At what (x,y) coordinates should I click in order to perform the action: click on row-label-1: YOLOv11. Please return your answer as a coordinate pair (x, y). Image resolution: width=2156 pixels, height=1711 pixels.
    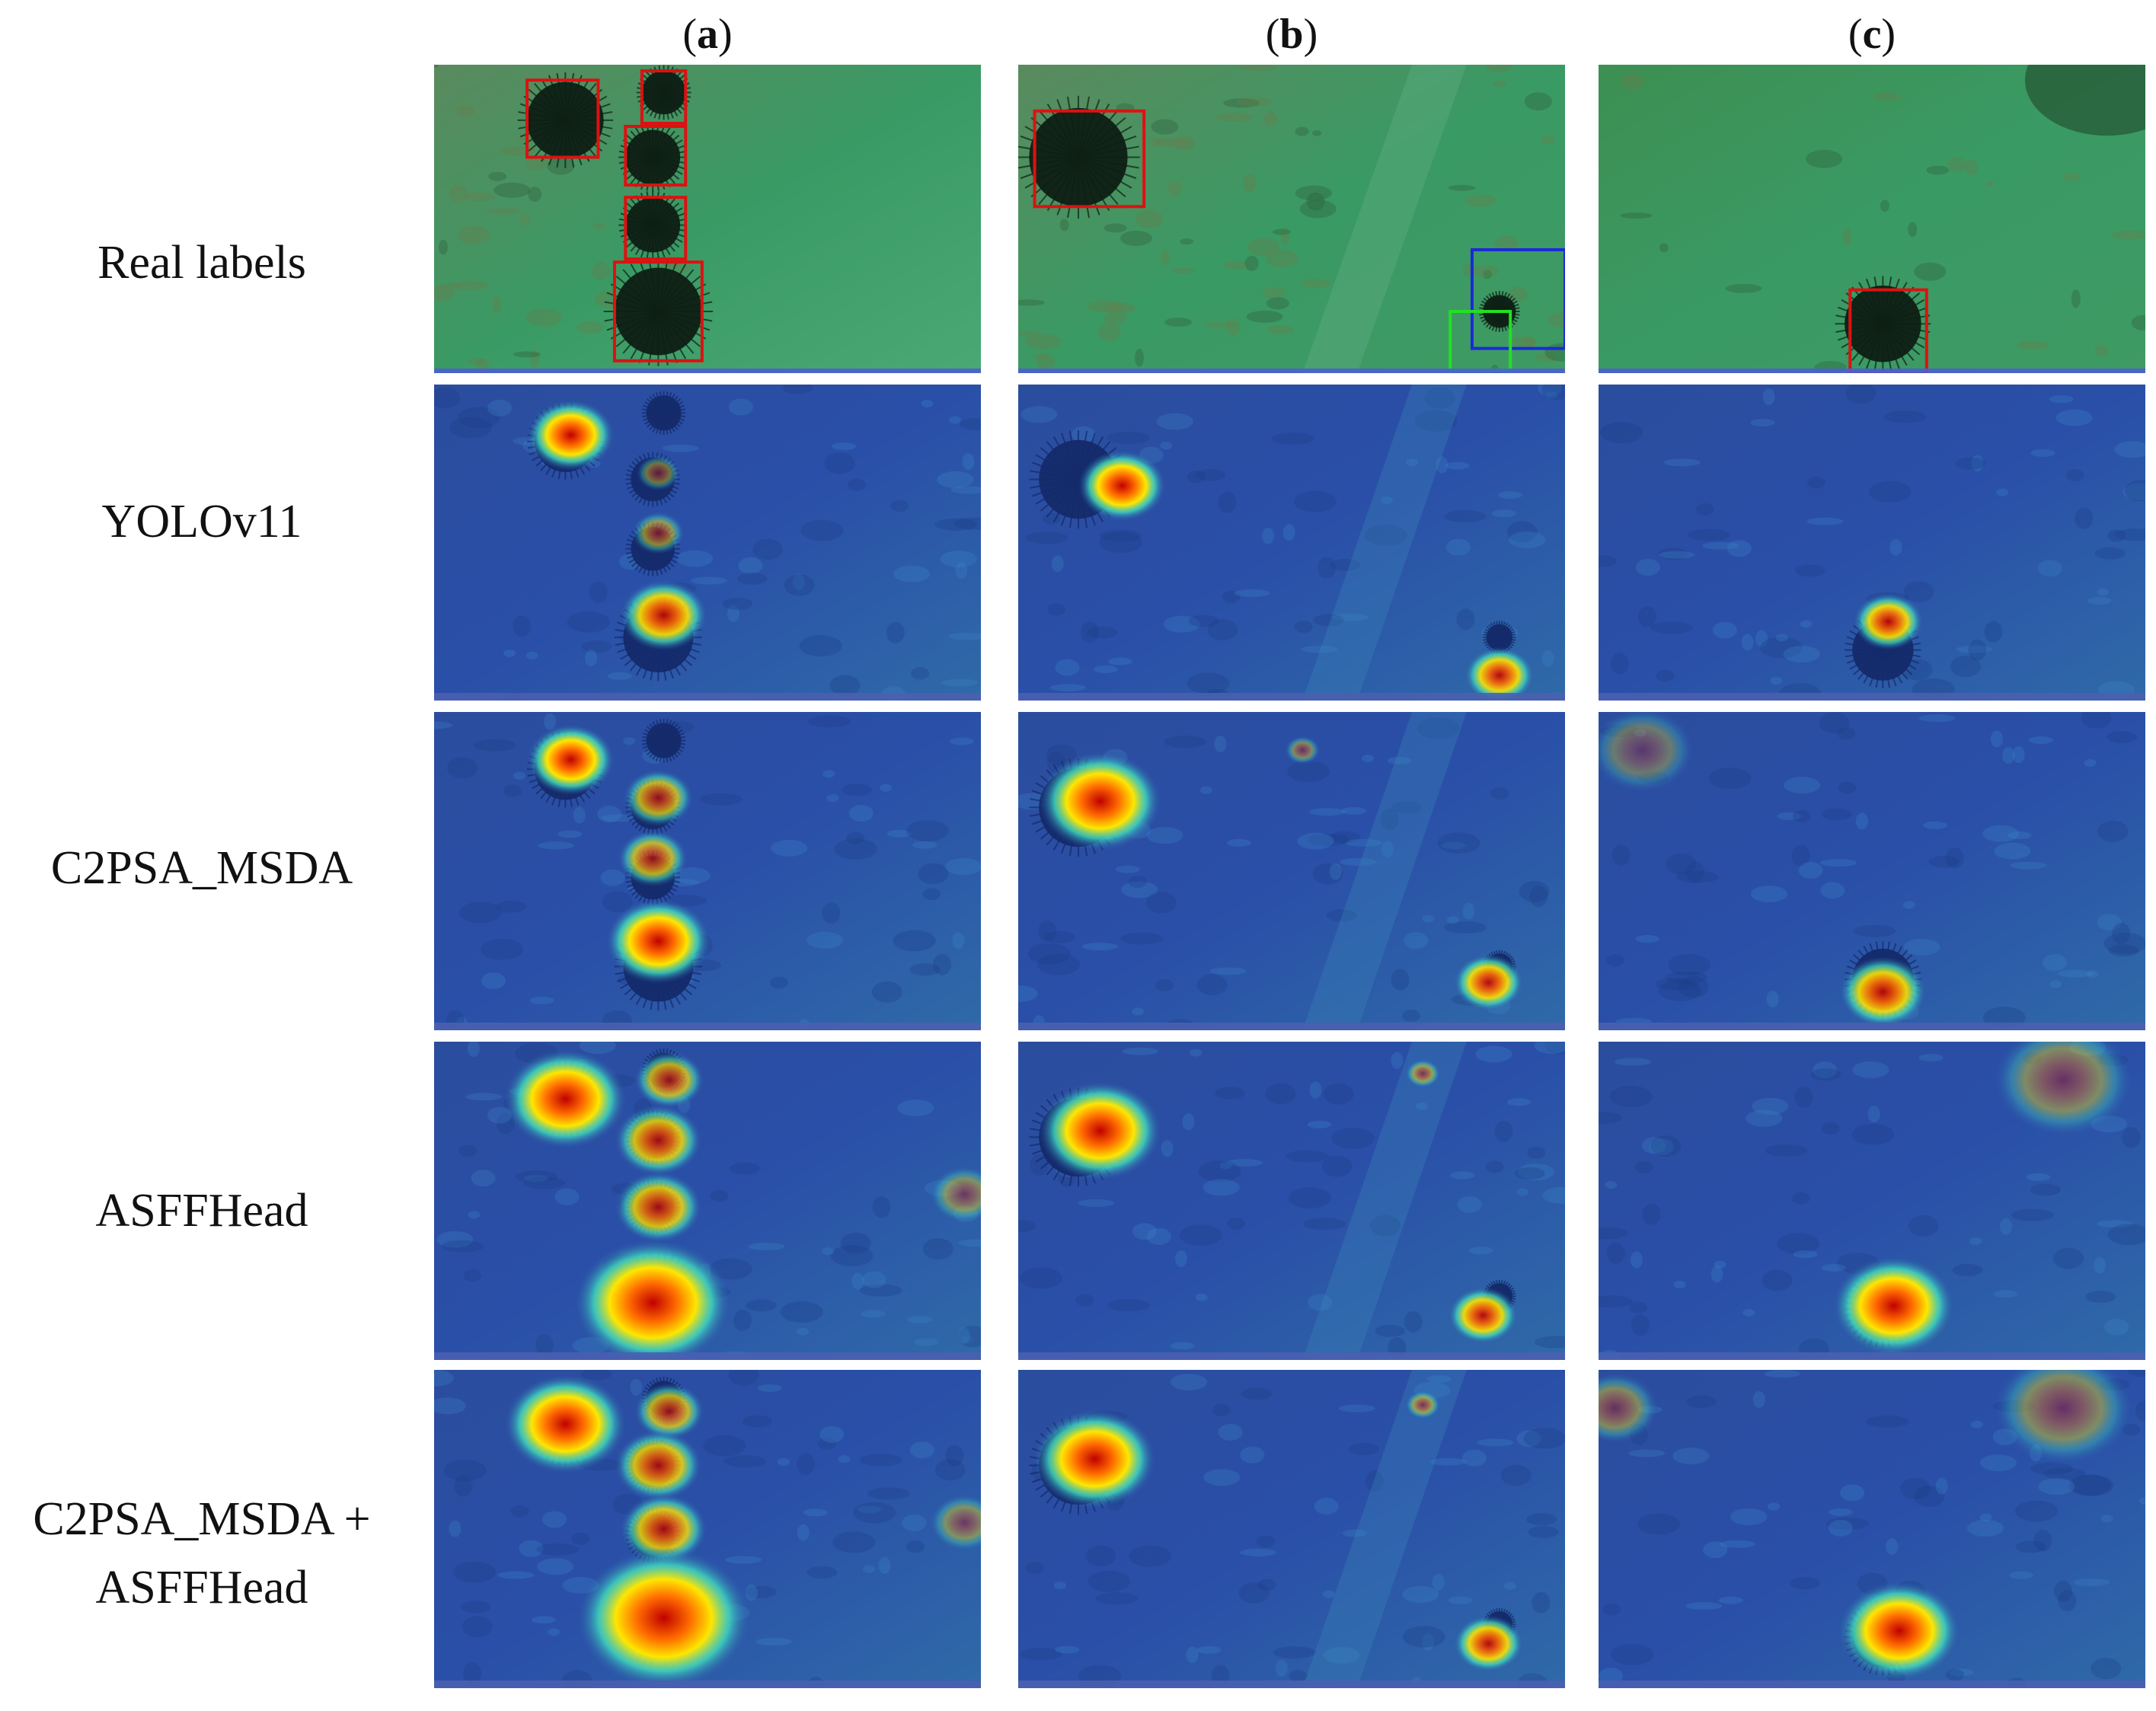
    Looking at the image, I should click on (202, 521).